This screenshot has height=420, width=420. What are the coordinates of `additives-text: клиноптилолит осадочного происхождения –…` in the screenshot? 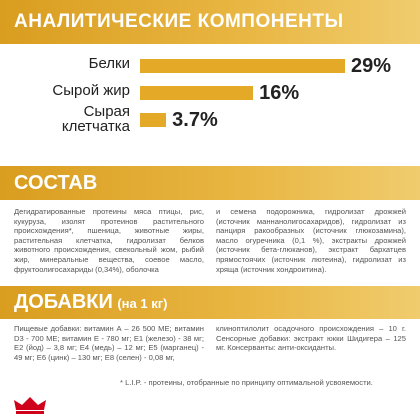 It's located at (311, 338).